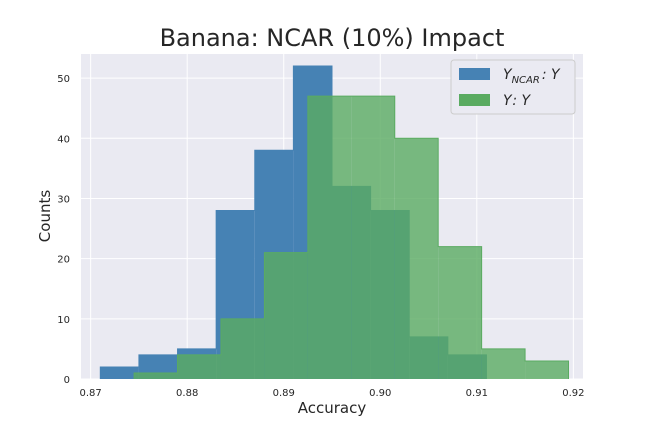  I want to click on legend: YNCAR: Y Y: Y, so click(513, 87).